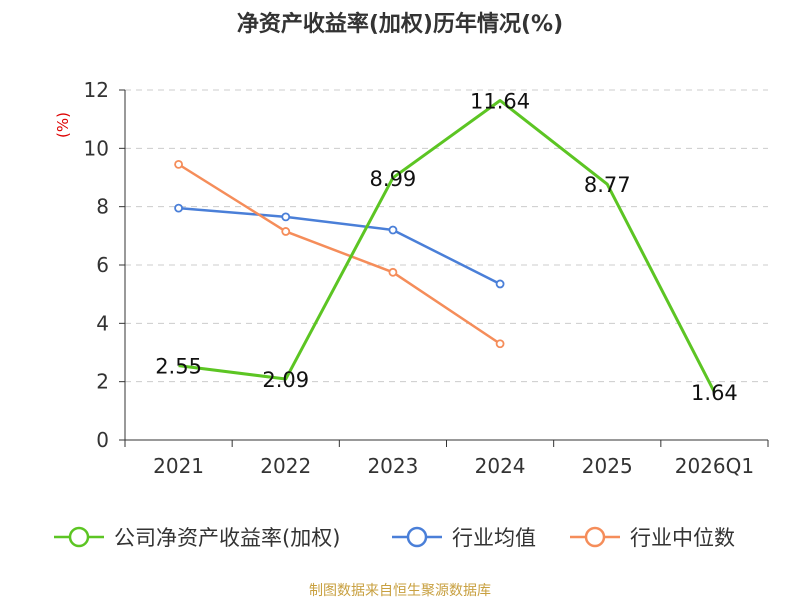 Image resolution: width=800 pixels, height=600 pixels. What do you see at coordinates (595, 537) in the screenshot?
I see `legend-marker-industry-median` at bounding box center [595, 537].